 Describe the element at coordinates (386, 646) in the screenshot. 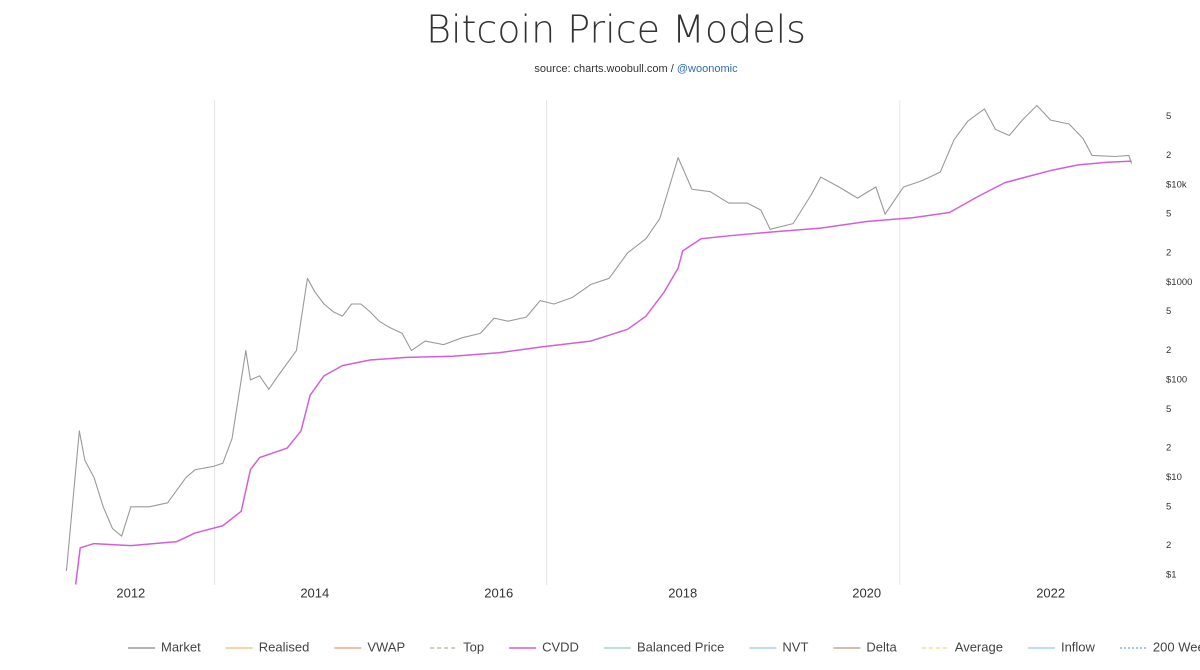

I see `legend-label: VWAP` at that location.